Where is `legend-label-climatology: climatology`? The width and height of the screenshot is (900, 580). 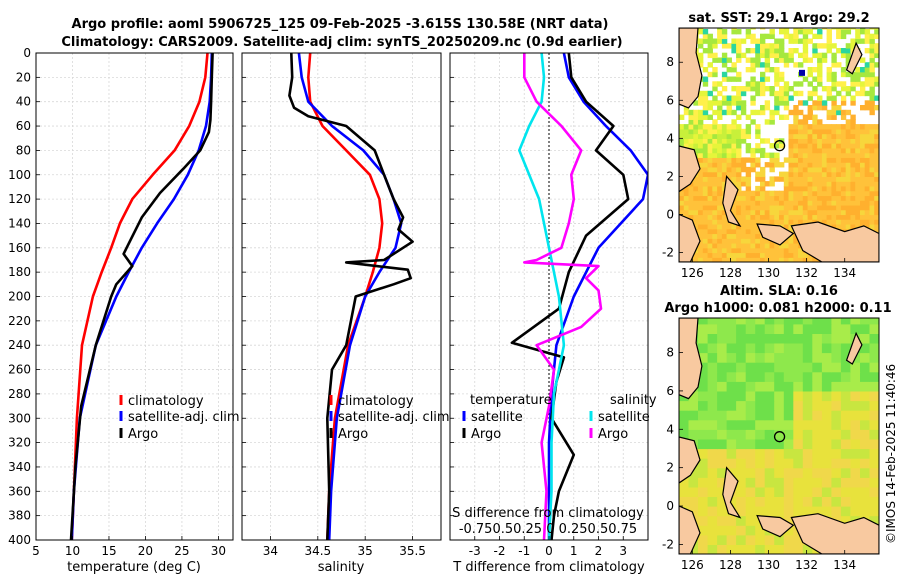 legend-label-climatology: climatology is located at coordinates (376, 401).